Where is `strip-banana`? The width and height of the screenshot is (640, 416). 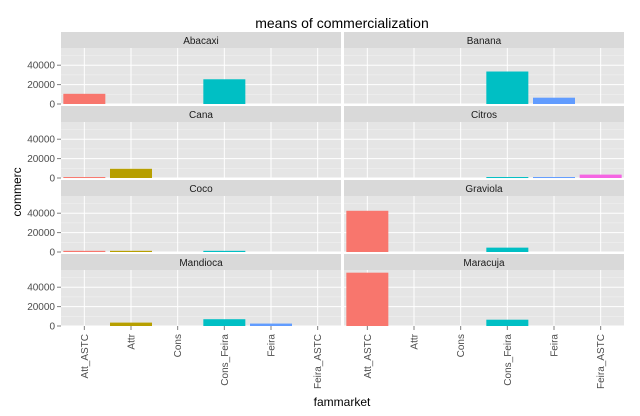 strip-banana is located at coordinates (484, 40).